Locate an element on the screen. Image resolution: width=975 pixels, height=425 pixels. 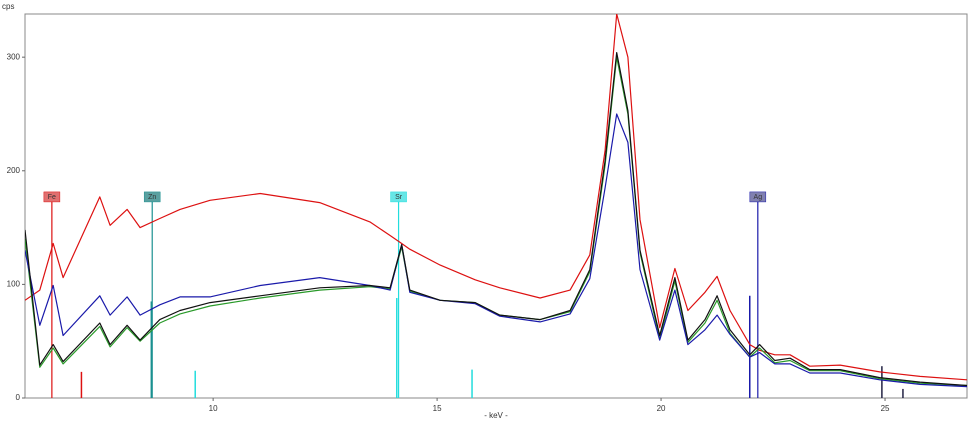
y-tick-label: 300 is located at coordinates (14, 56).